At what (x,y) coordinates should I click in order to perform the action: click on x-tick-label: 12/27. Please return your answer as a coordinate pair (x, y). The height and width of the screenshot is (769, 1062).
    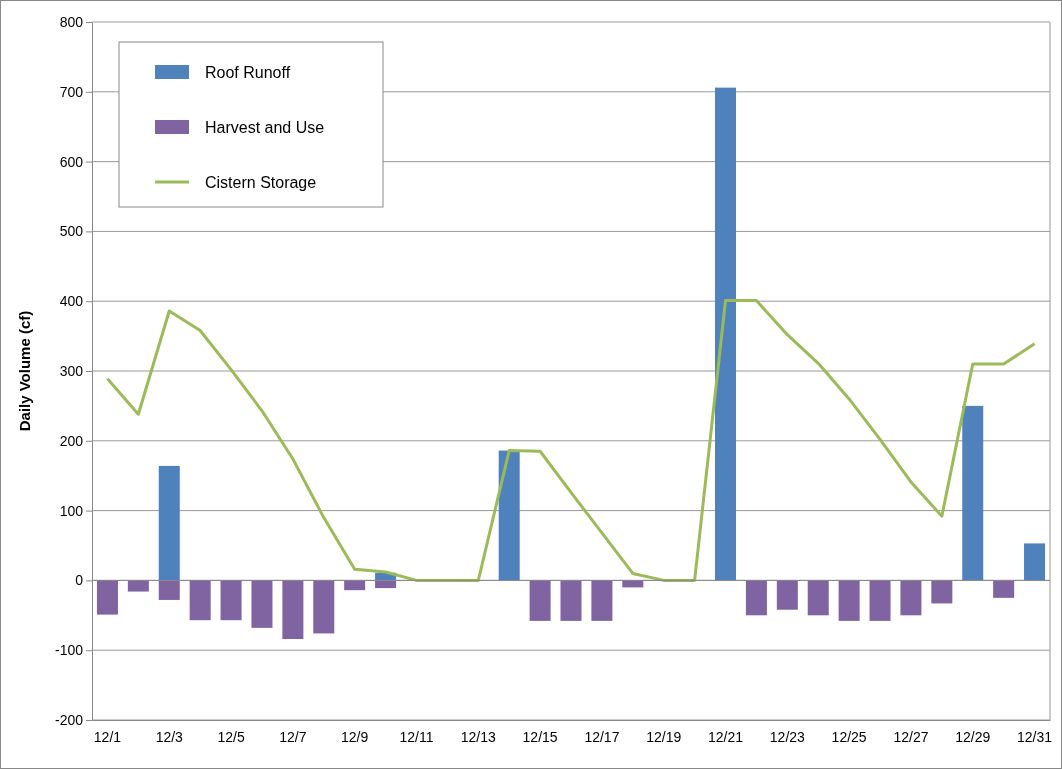
    Looking at the image, I should click on (911, 736).